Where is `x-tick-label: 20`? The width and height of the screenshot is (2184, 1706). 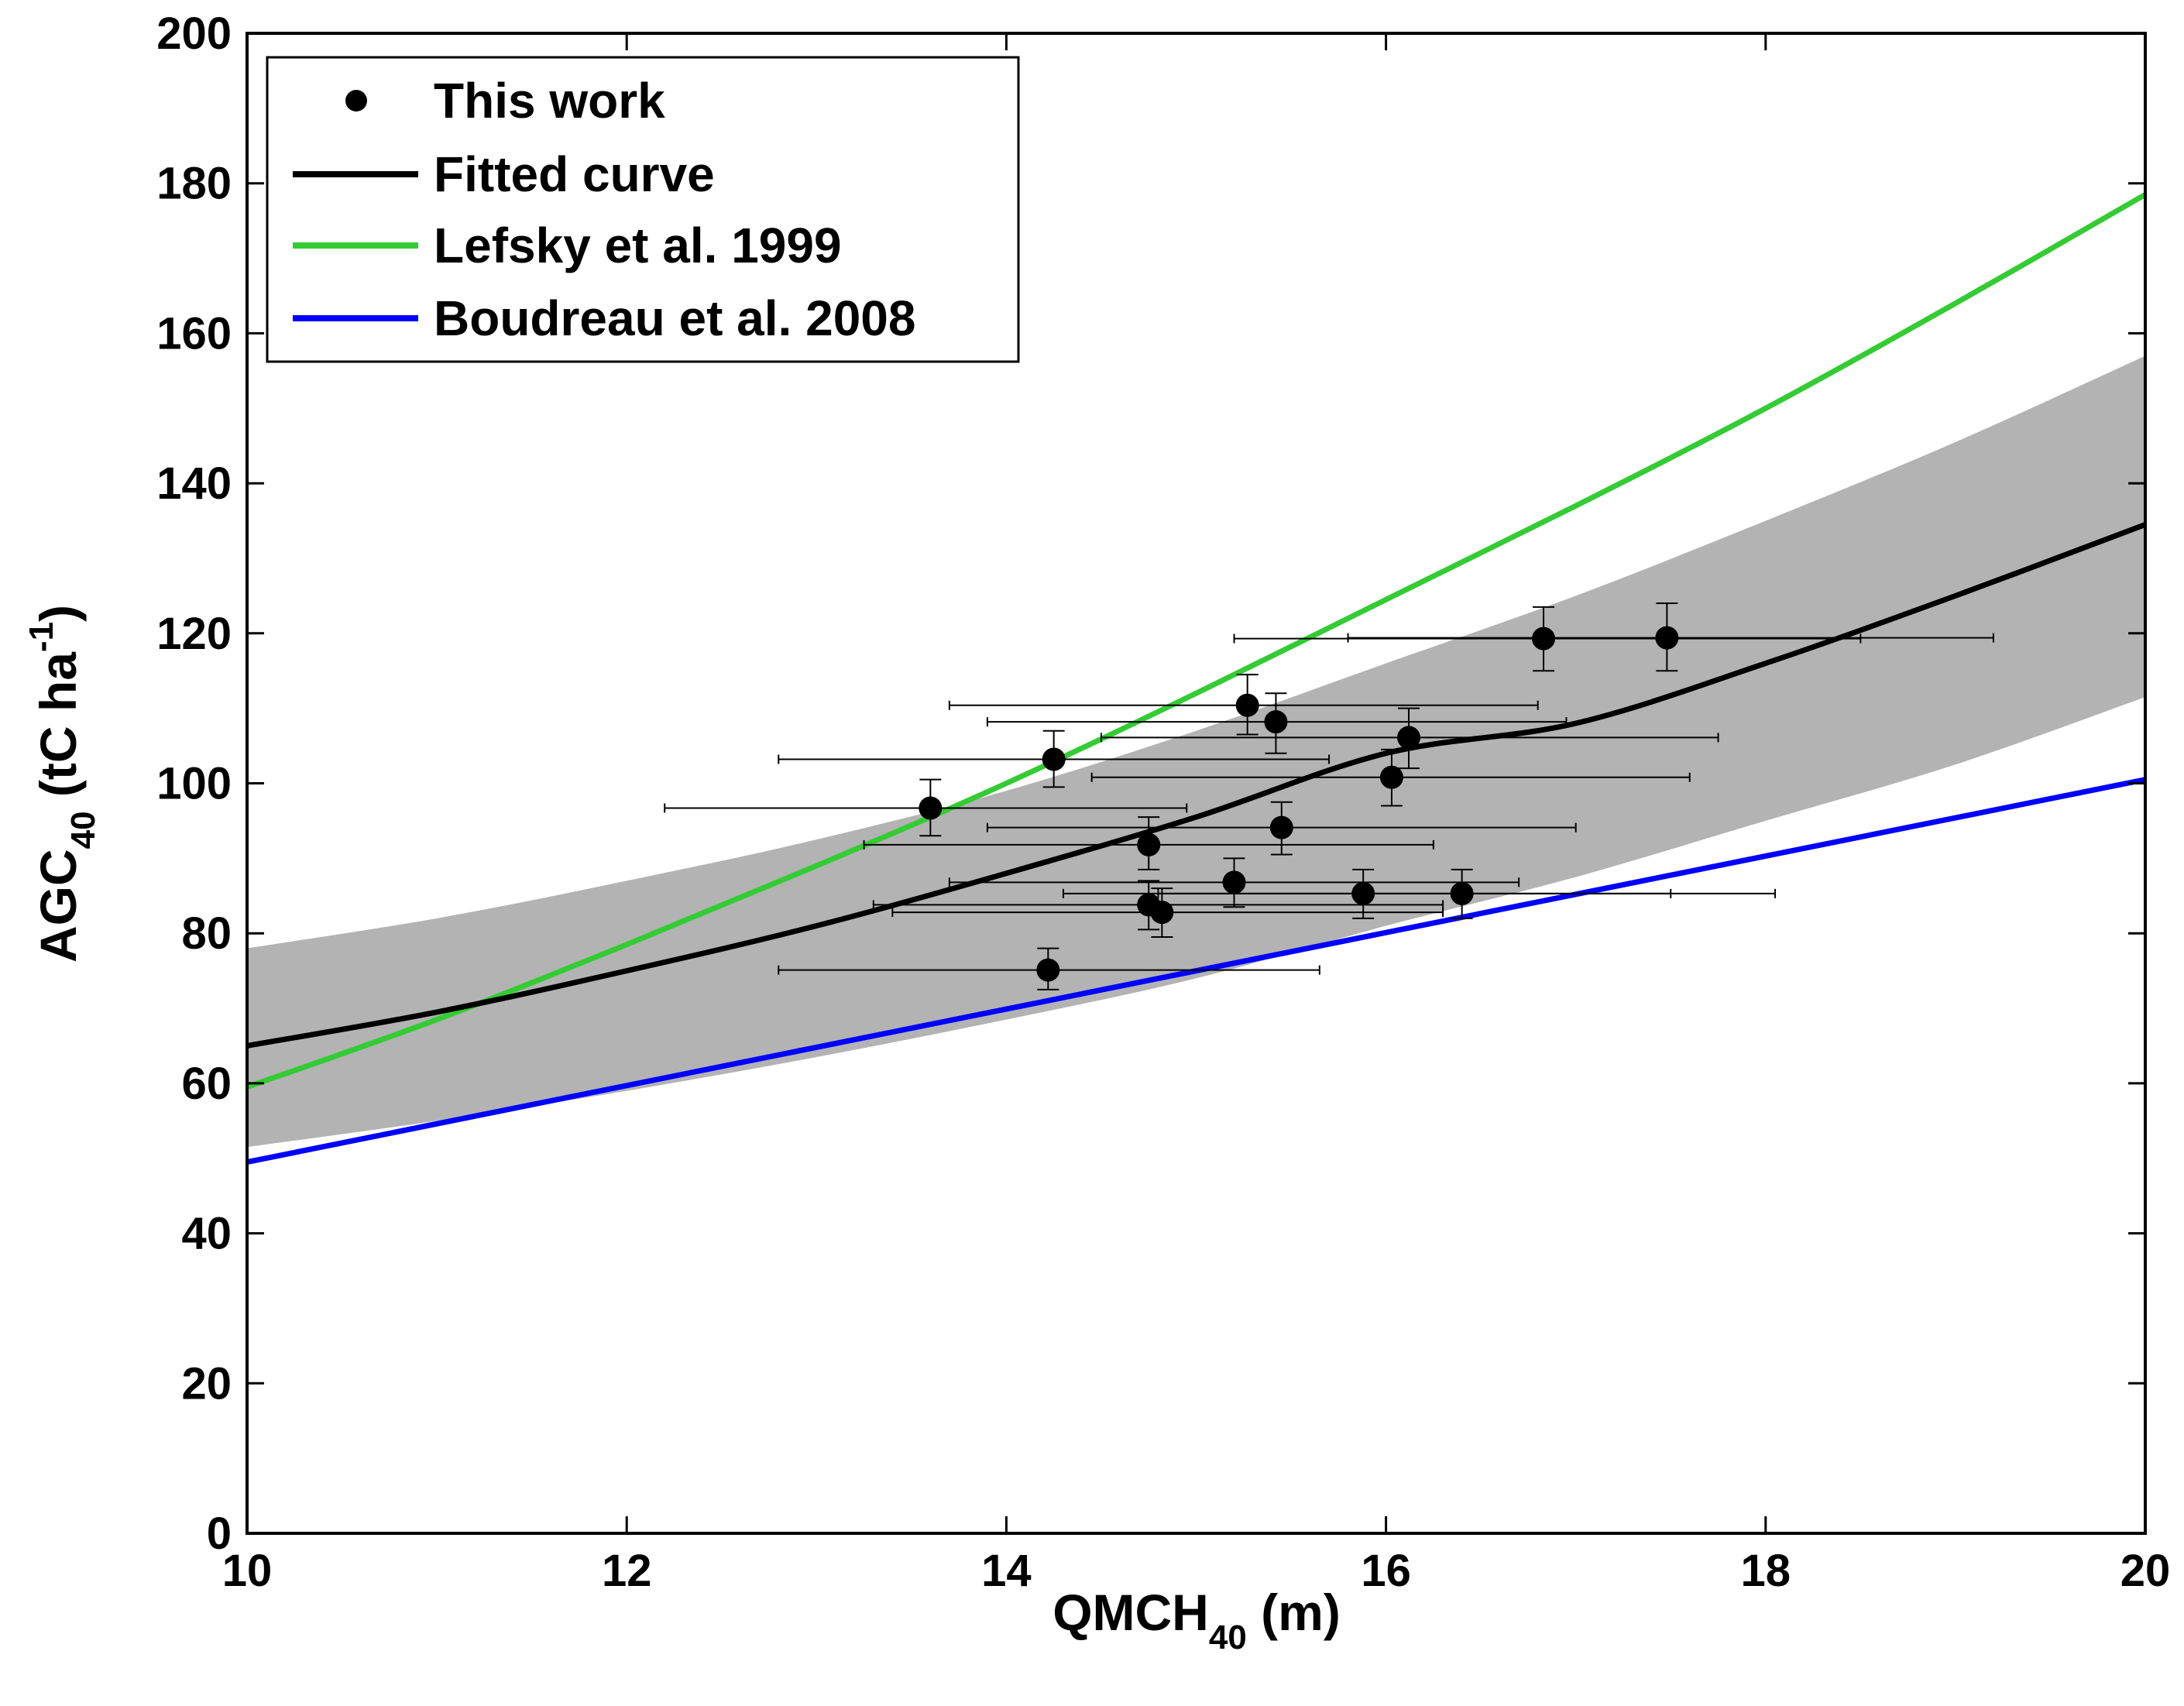 x-tick-label: 20 is located at coordinates (2146, 1571).